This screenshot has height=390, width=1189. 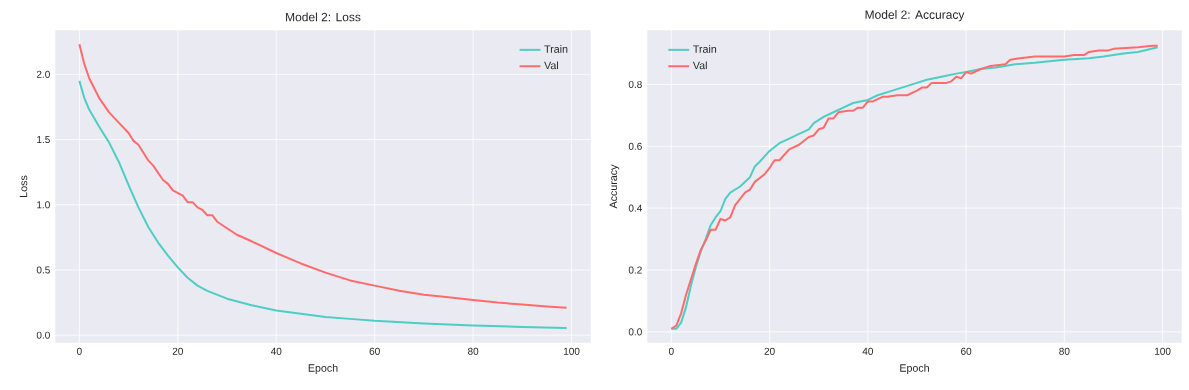 What do you see at coordinates (23, 186) in the screenshot?
I see `y-axis-title: Loss` at bounding box center [23, 186].